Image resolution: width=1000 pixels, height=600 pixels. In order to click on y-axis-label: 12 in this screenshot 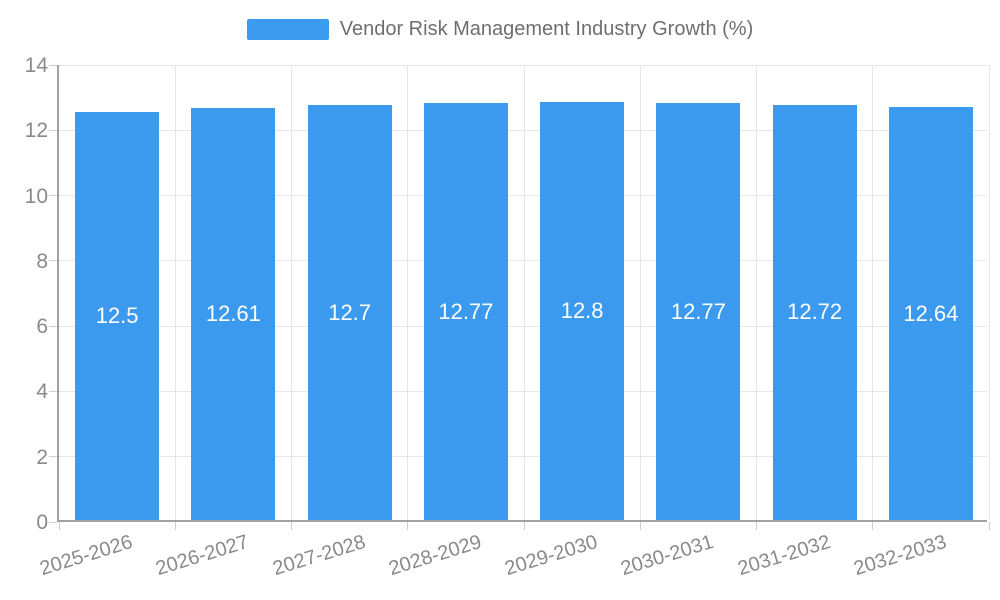, I will do `click(36, 131)`.